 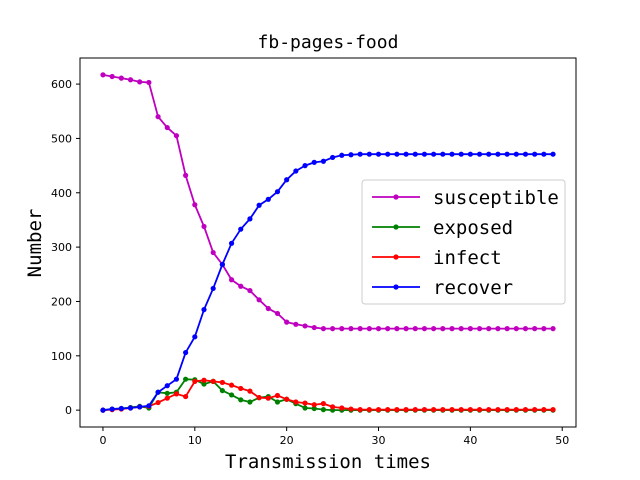 I want to click on x-tick-label: 30, so click(x=379, y=440).